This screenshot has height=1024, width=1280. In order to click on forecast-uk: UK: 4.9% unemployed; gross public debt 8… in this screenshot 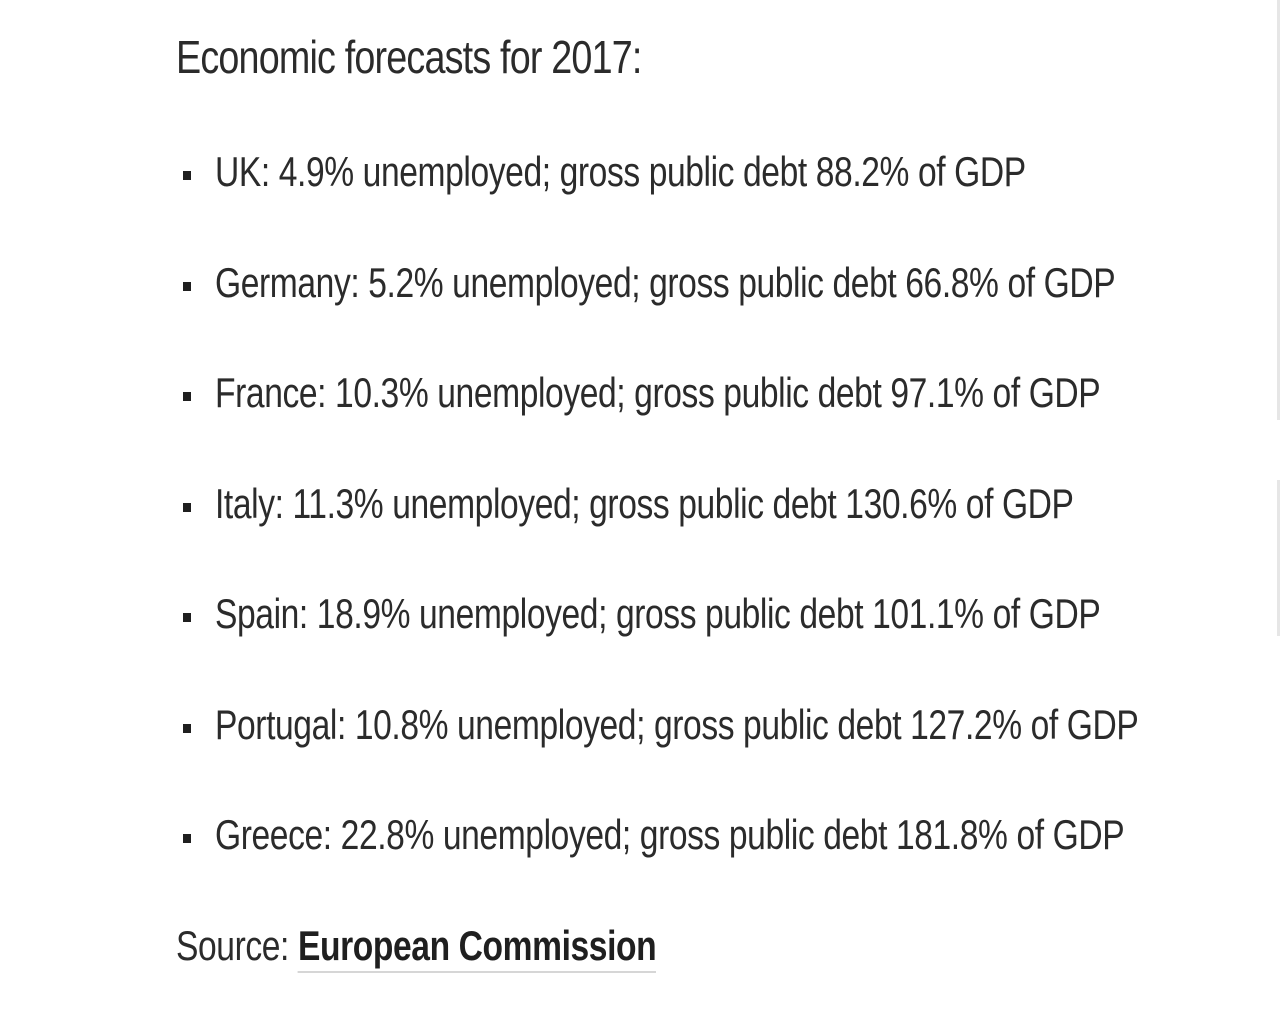, I will do `click(620, 171)`.